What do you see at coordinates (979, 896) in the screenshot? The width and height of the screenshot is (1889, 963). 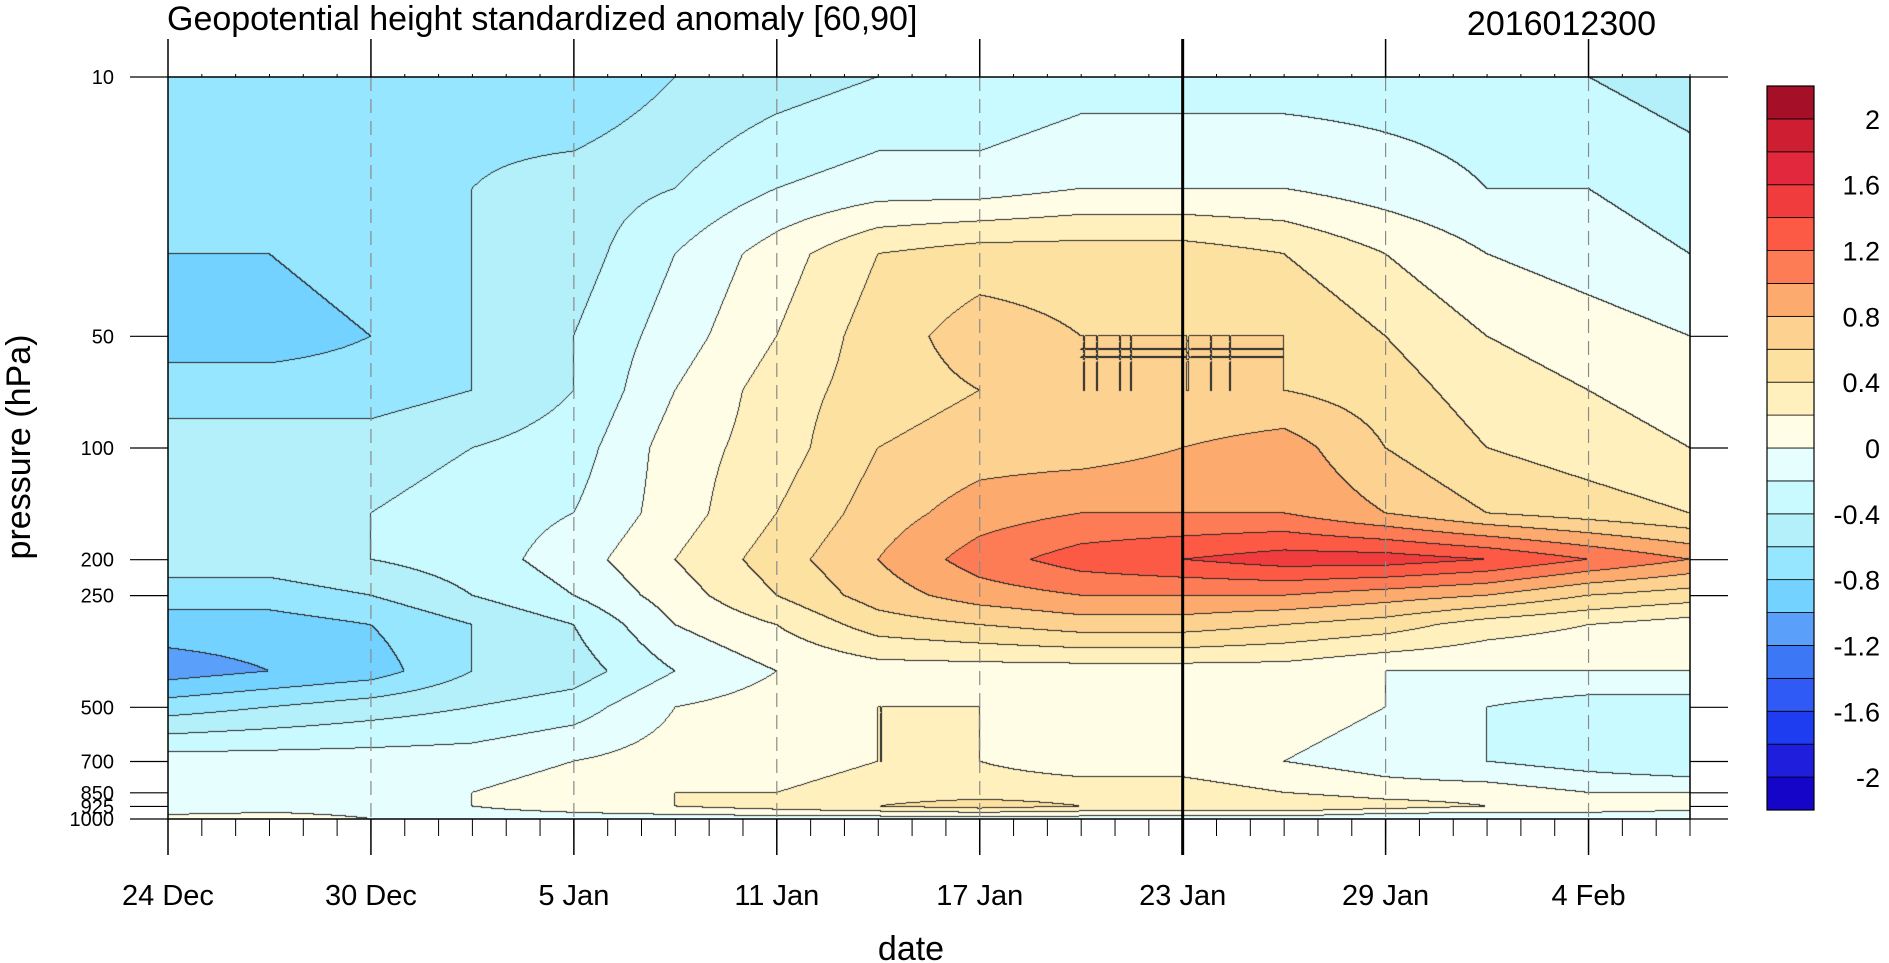 I see `x-tick-label: 17 Jan` at bounding box center [979, 896].